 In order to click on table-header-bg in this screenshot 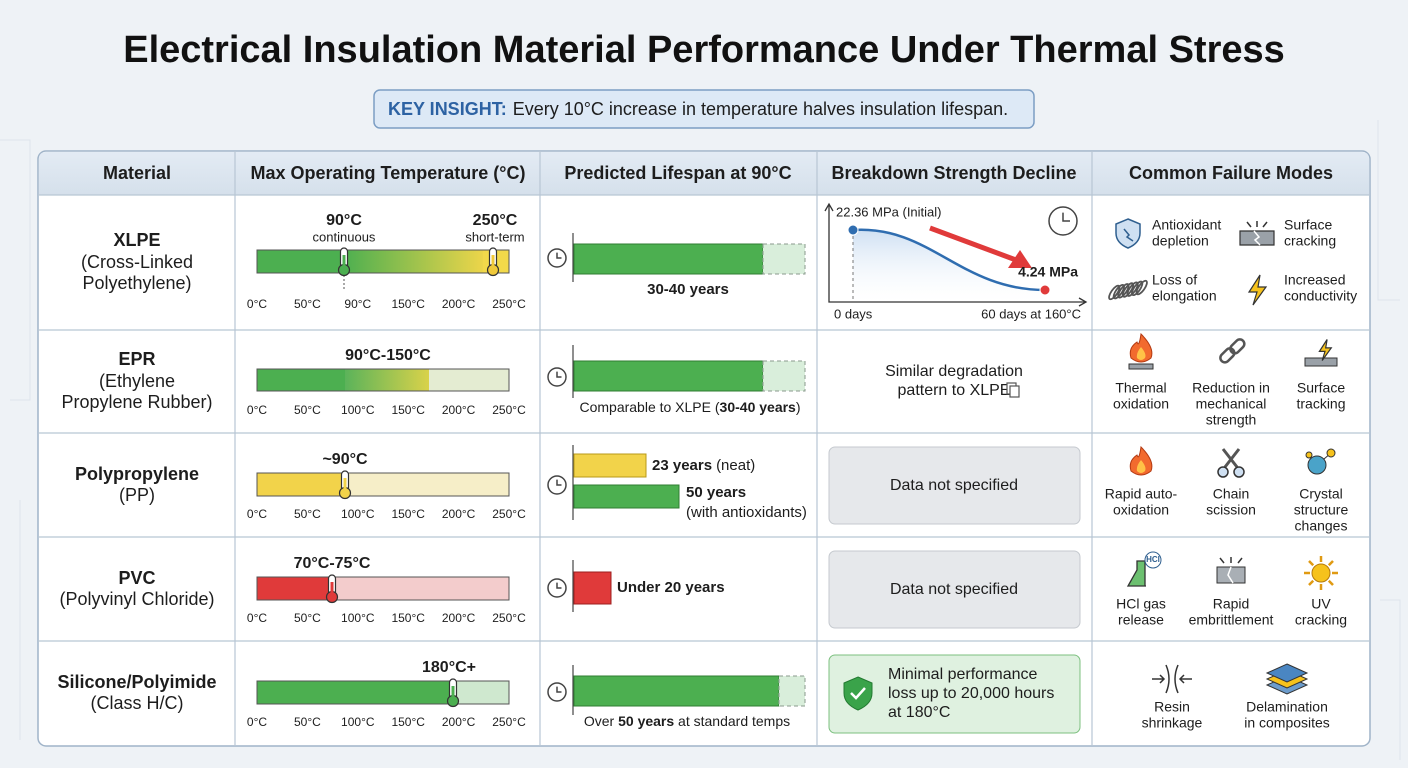, I will do `click(704, 173)`.